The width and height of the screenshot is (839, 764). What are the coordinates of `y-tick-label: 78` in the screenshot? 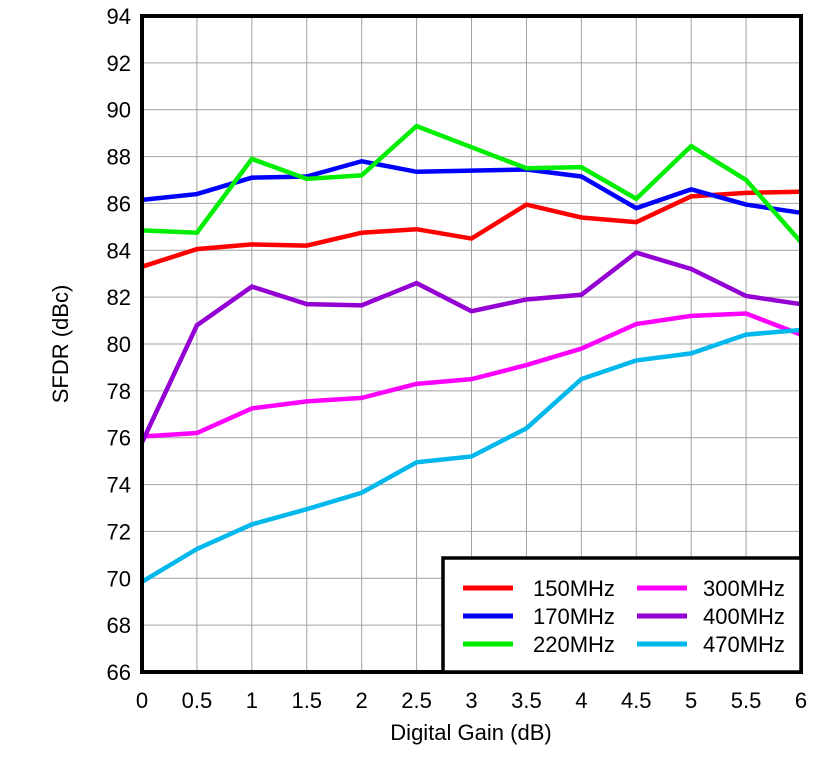 It's located at (119, 391).